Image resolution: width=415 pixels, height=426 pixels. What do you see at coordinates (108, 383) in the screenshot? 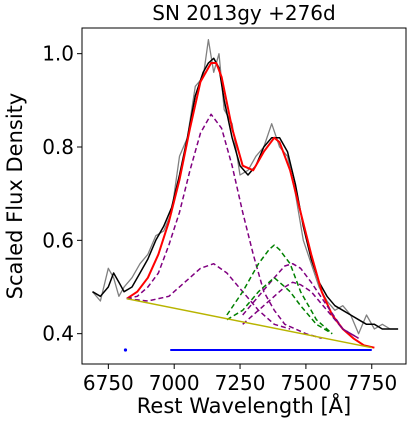
I see `x-tick-label: 6750` at bounding box center [108, 383].